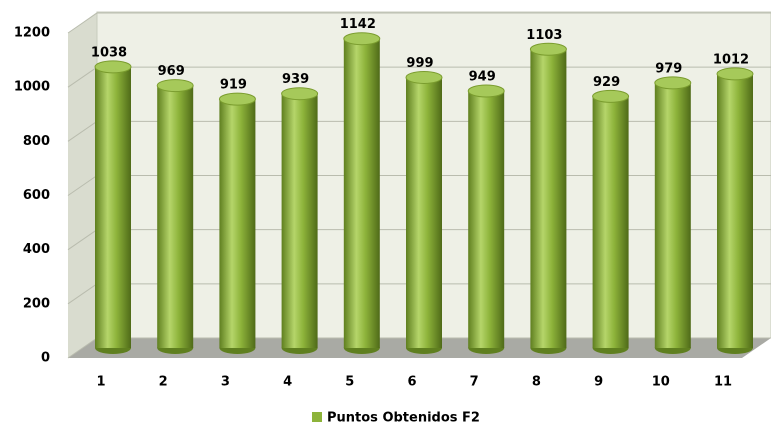 Image resolution: width=771 pixels, height=429 pixels. I want to click on value-label: 1012, so click(731, 59).